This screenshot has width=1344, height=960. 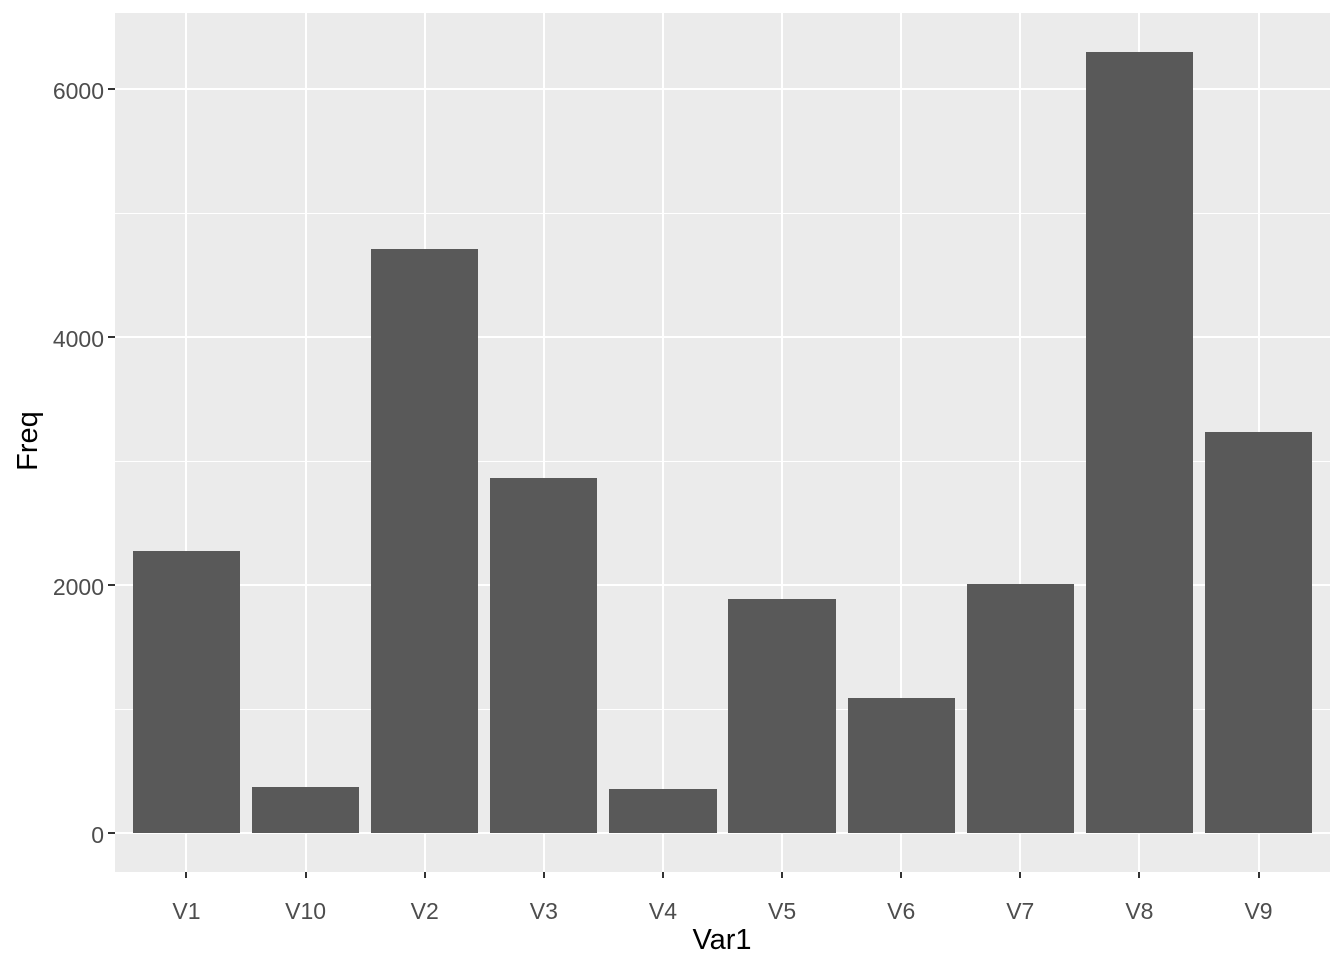 What do you see at coordinates (78, 339) in the screenshot?
I see `y-tick-label: 4000` at bounding box center [78, 339].